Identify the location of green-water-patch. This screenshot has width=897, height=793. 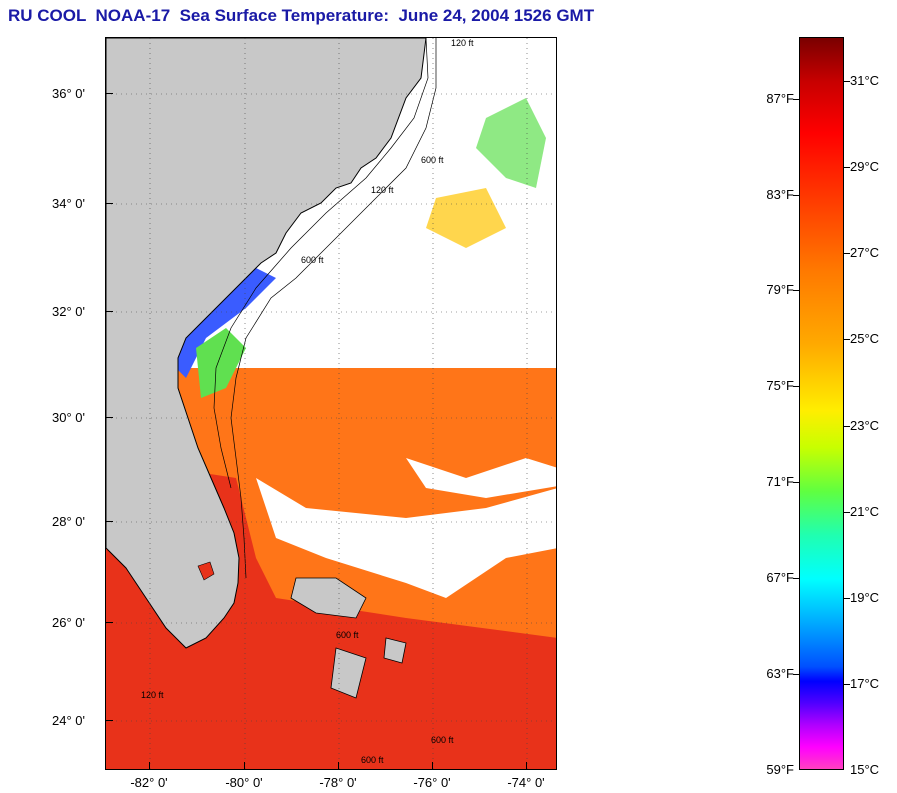
(221, 363).